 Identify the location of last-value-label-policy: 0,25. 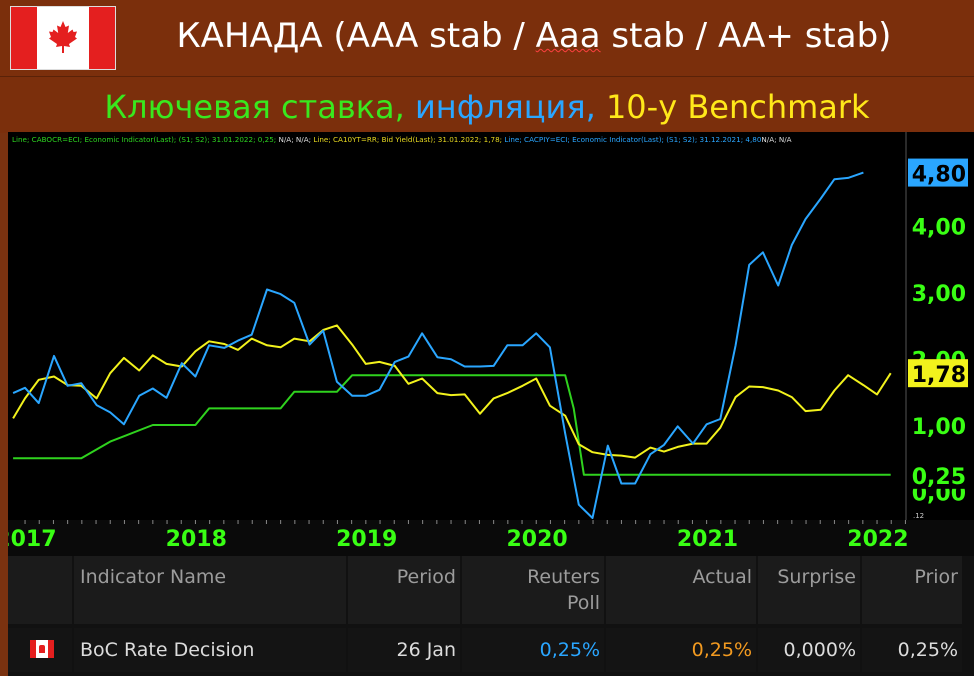
(939, 477).